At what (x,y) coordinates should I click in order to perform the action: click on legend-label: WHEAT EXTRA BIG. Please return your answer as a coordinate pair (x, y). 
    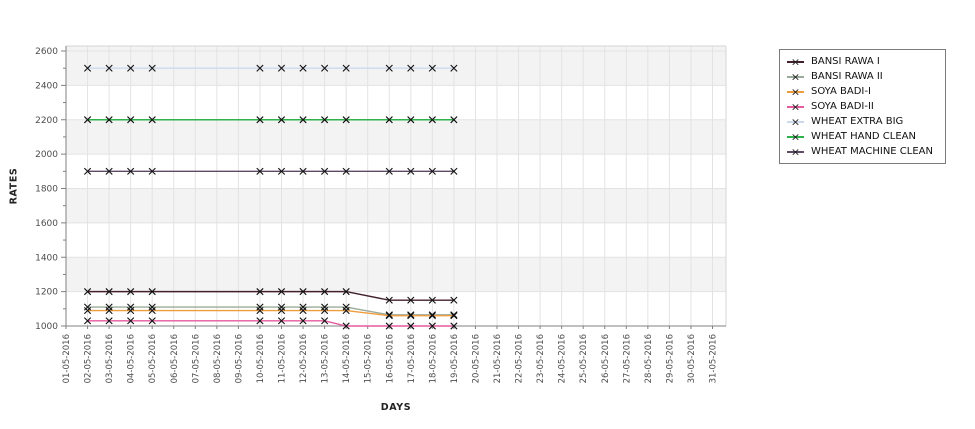
    Looking at the image, I should click on (857, 121).